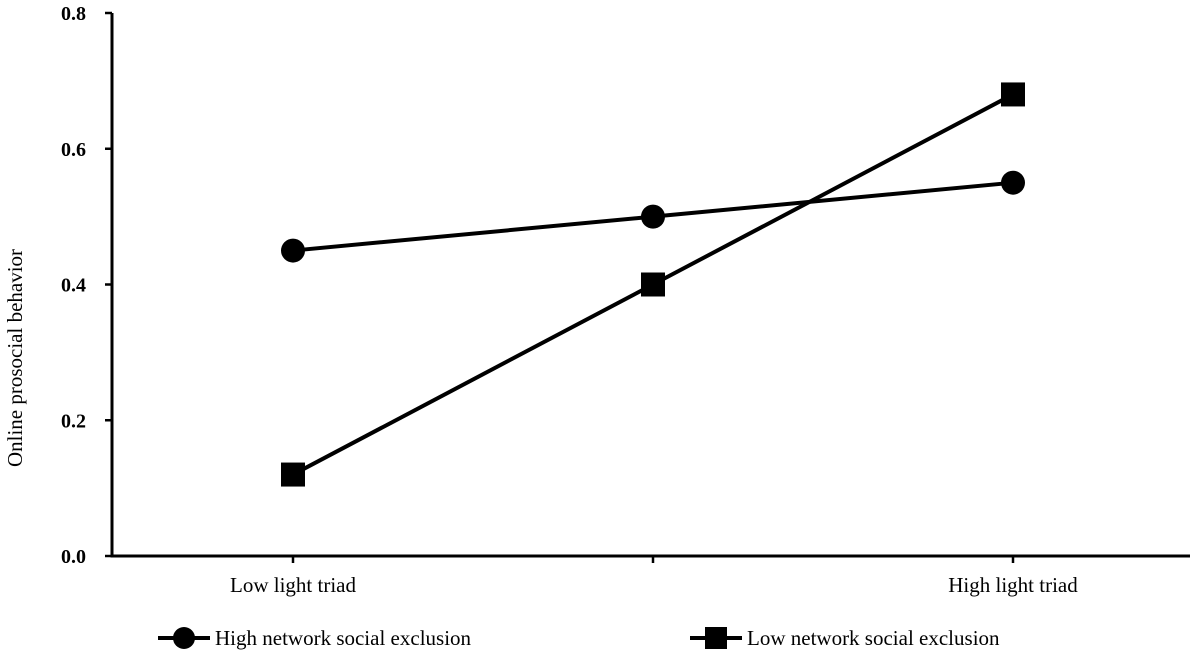 The width and height of the screenshot is (1200, 657). Describe the element at coordinates (73, 557) in the screenshot. I see `y-tick-label: 0.0` at that location.